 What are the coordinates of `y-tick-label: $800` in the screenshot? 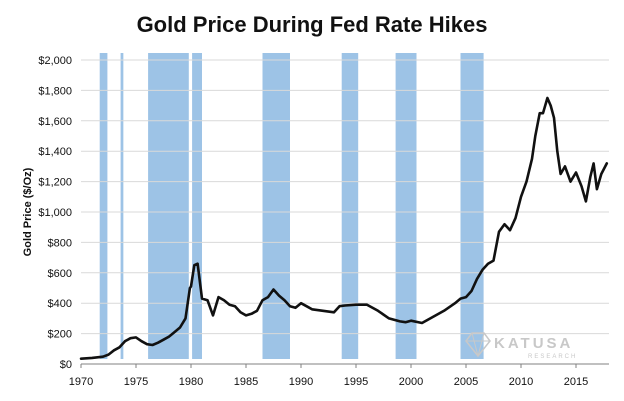 It's located at (60, 243).